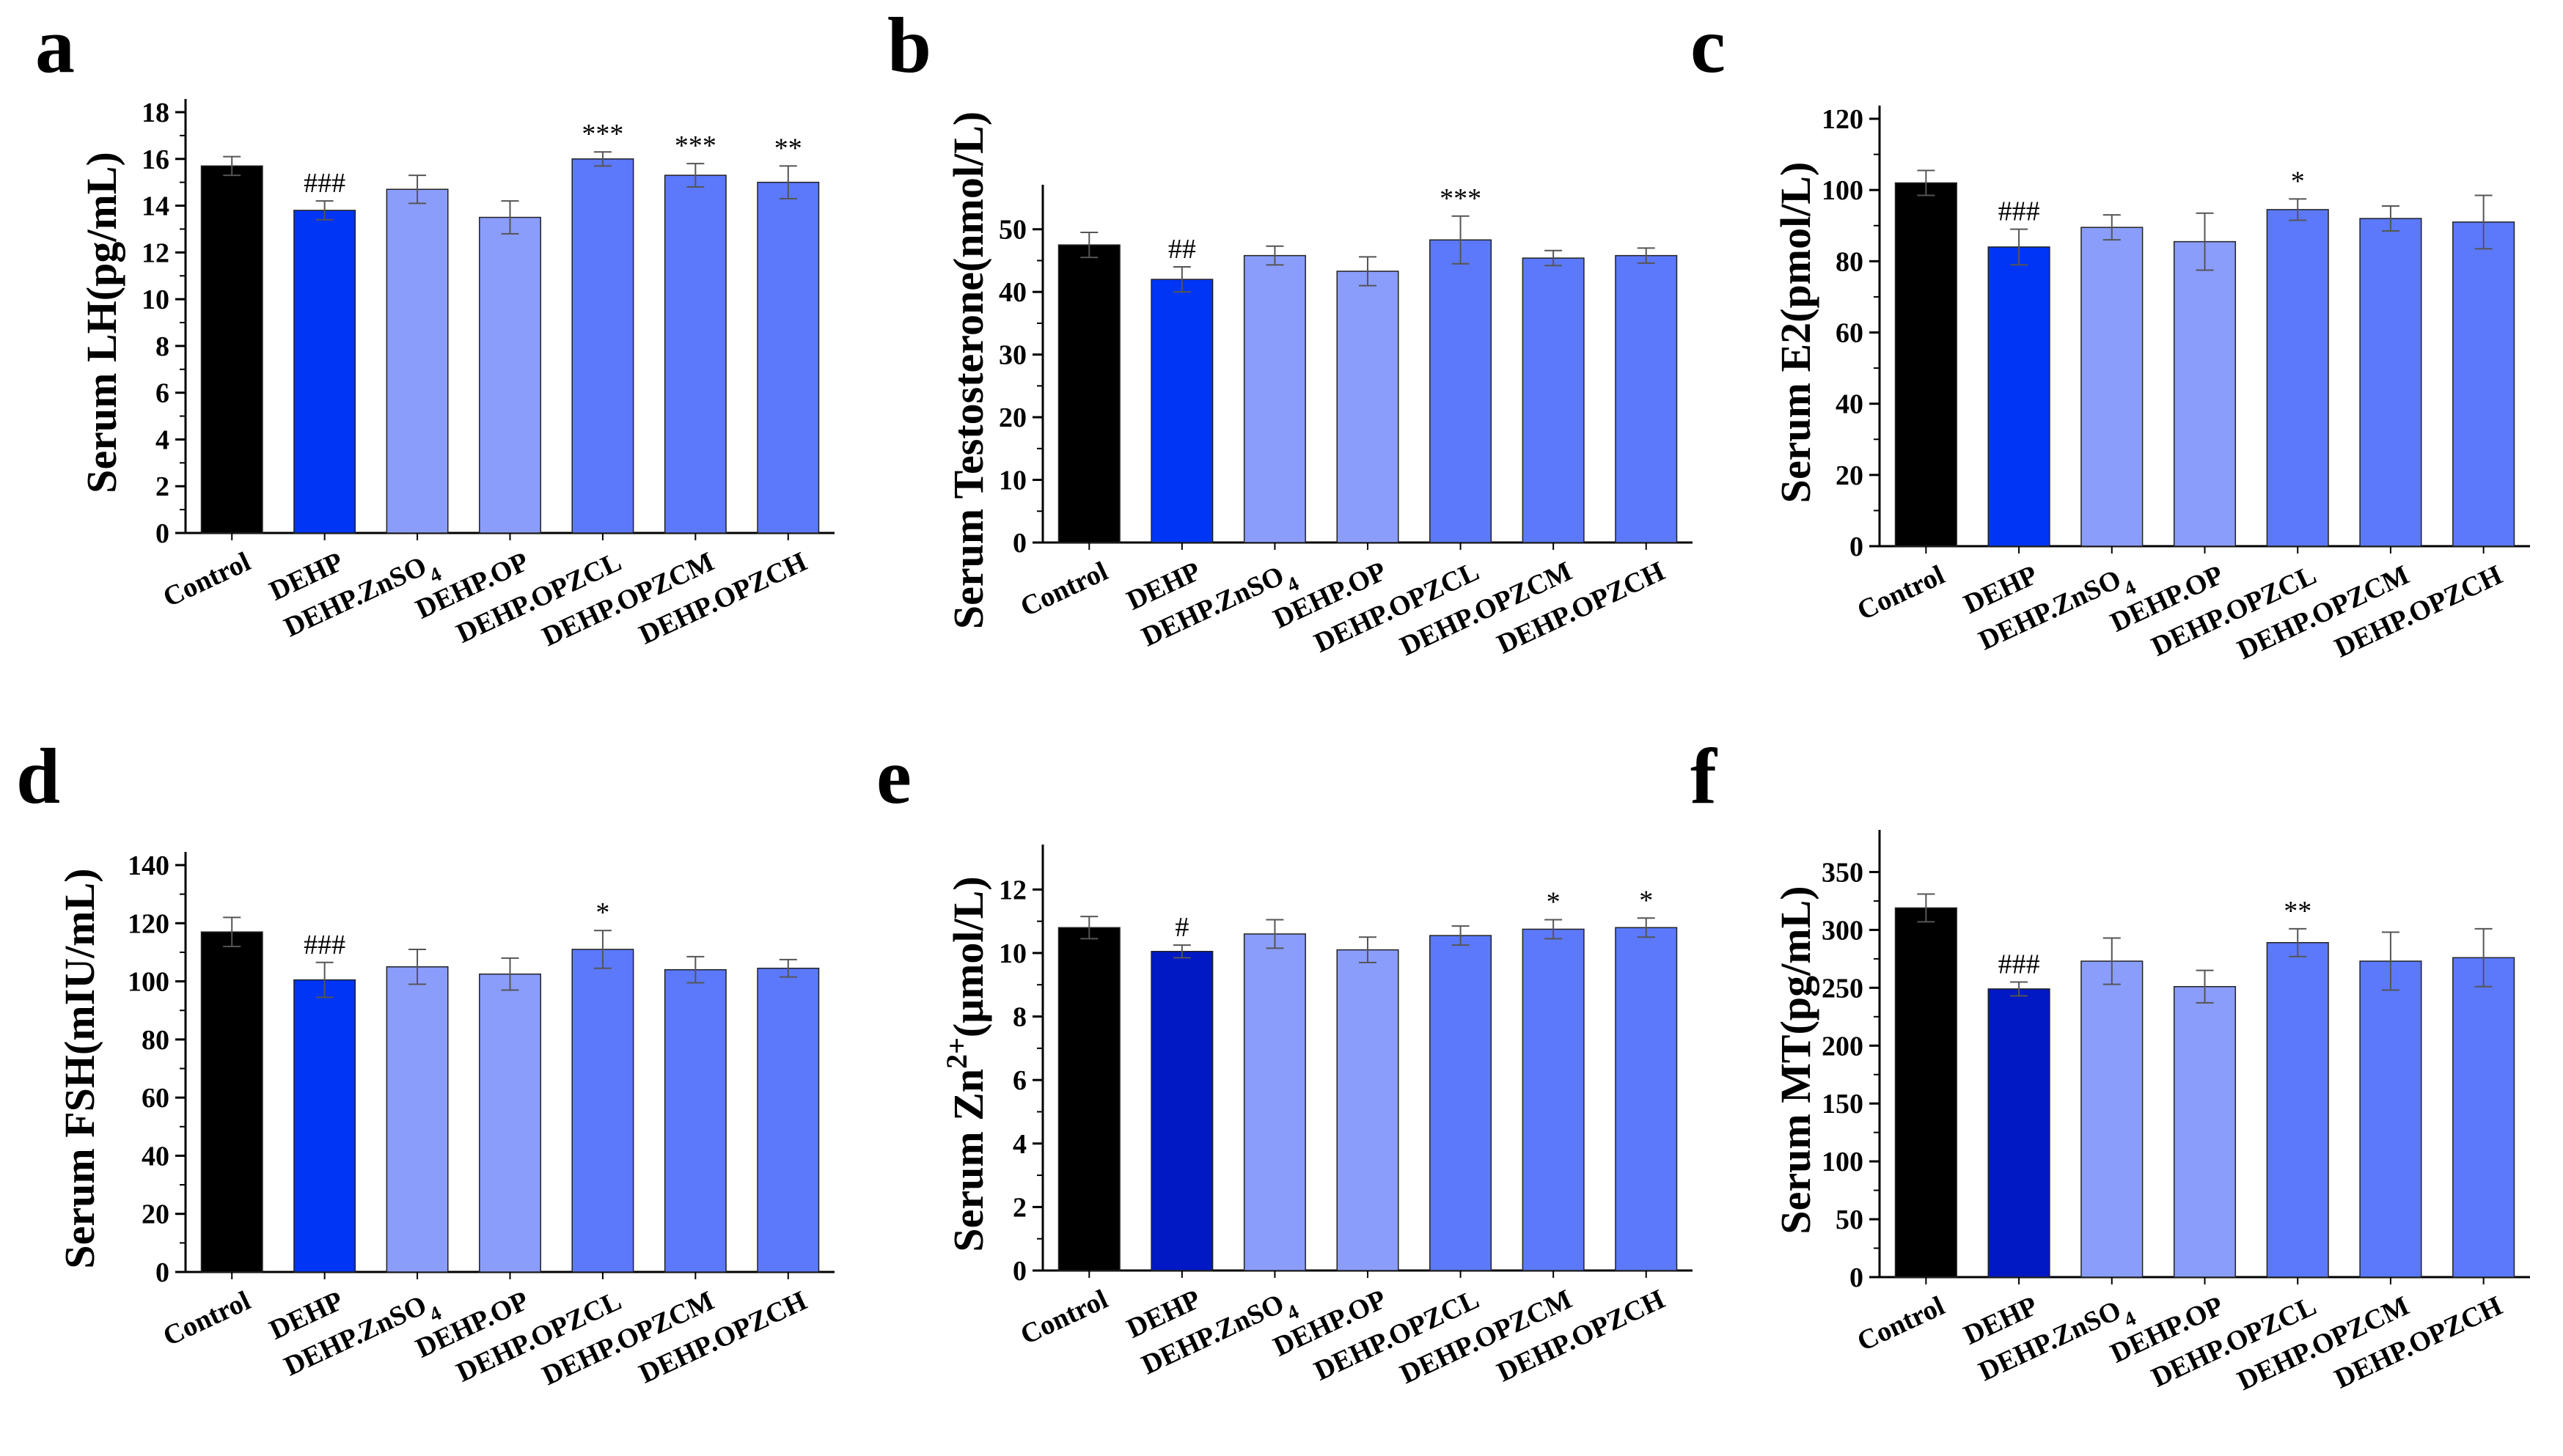 The height and width of the screenshot is (1456, 2563). Describe the element at coordinates (1013, 953) in the screenshot. I see `y-tick-label-e: 10` at that location.